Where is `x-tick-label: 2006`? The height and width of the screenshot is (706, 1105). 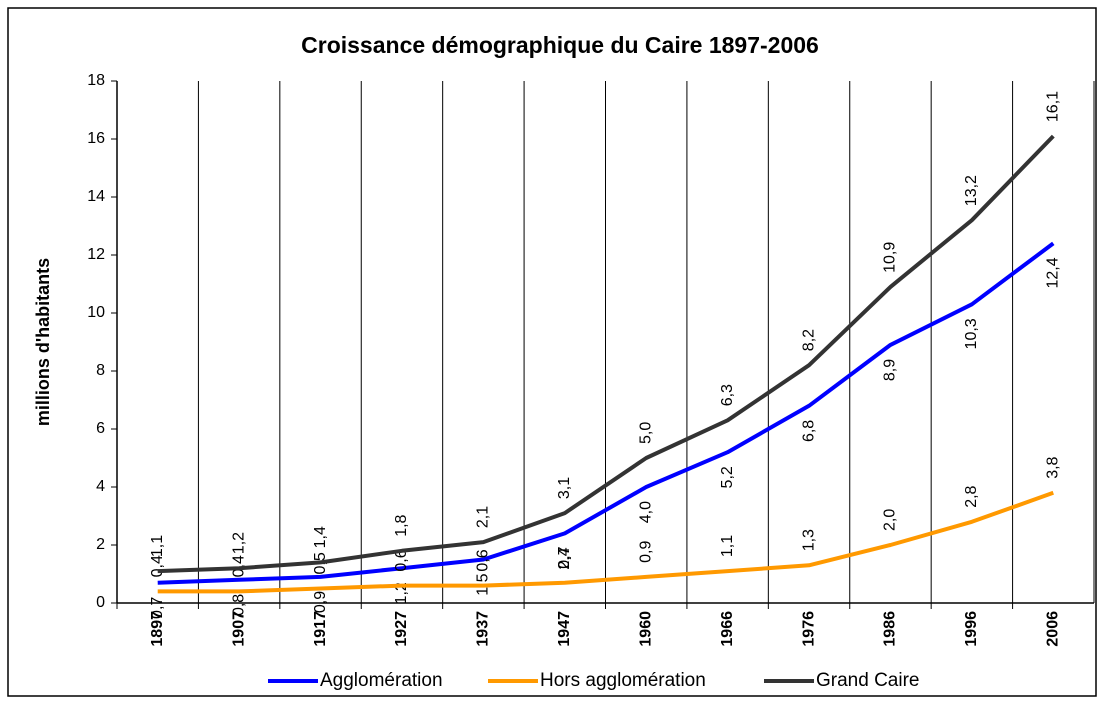
x-tick-label: 2006 is located at coordinates (1053, 629).